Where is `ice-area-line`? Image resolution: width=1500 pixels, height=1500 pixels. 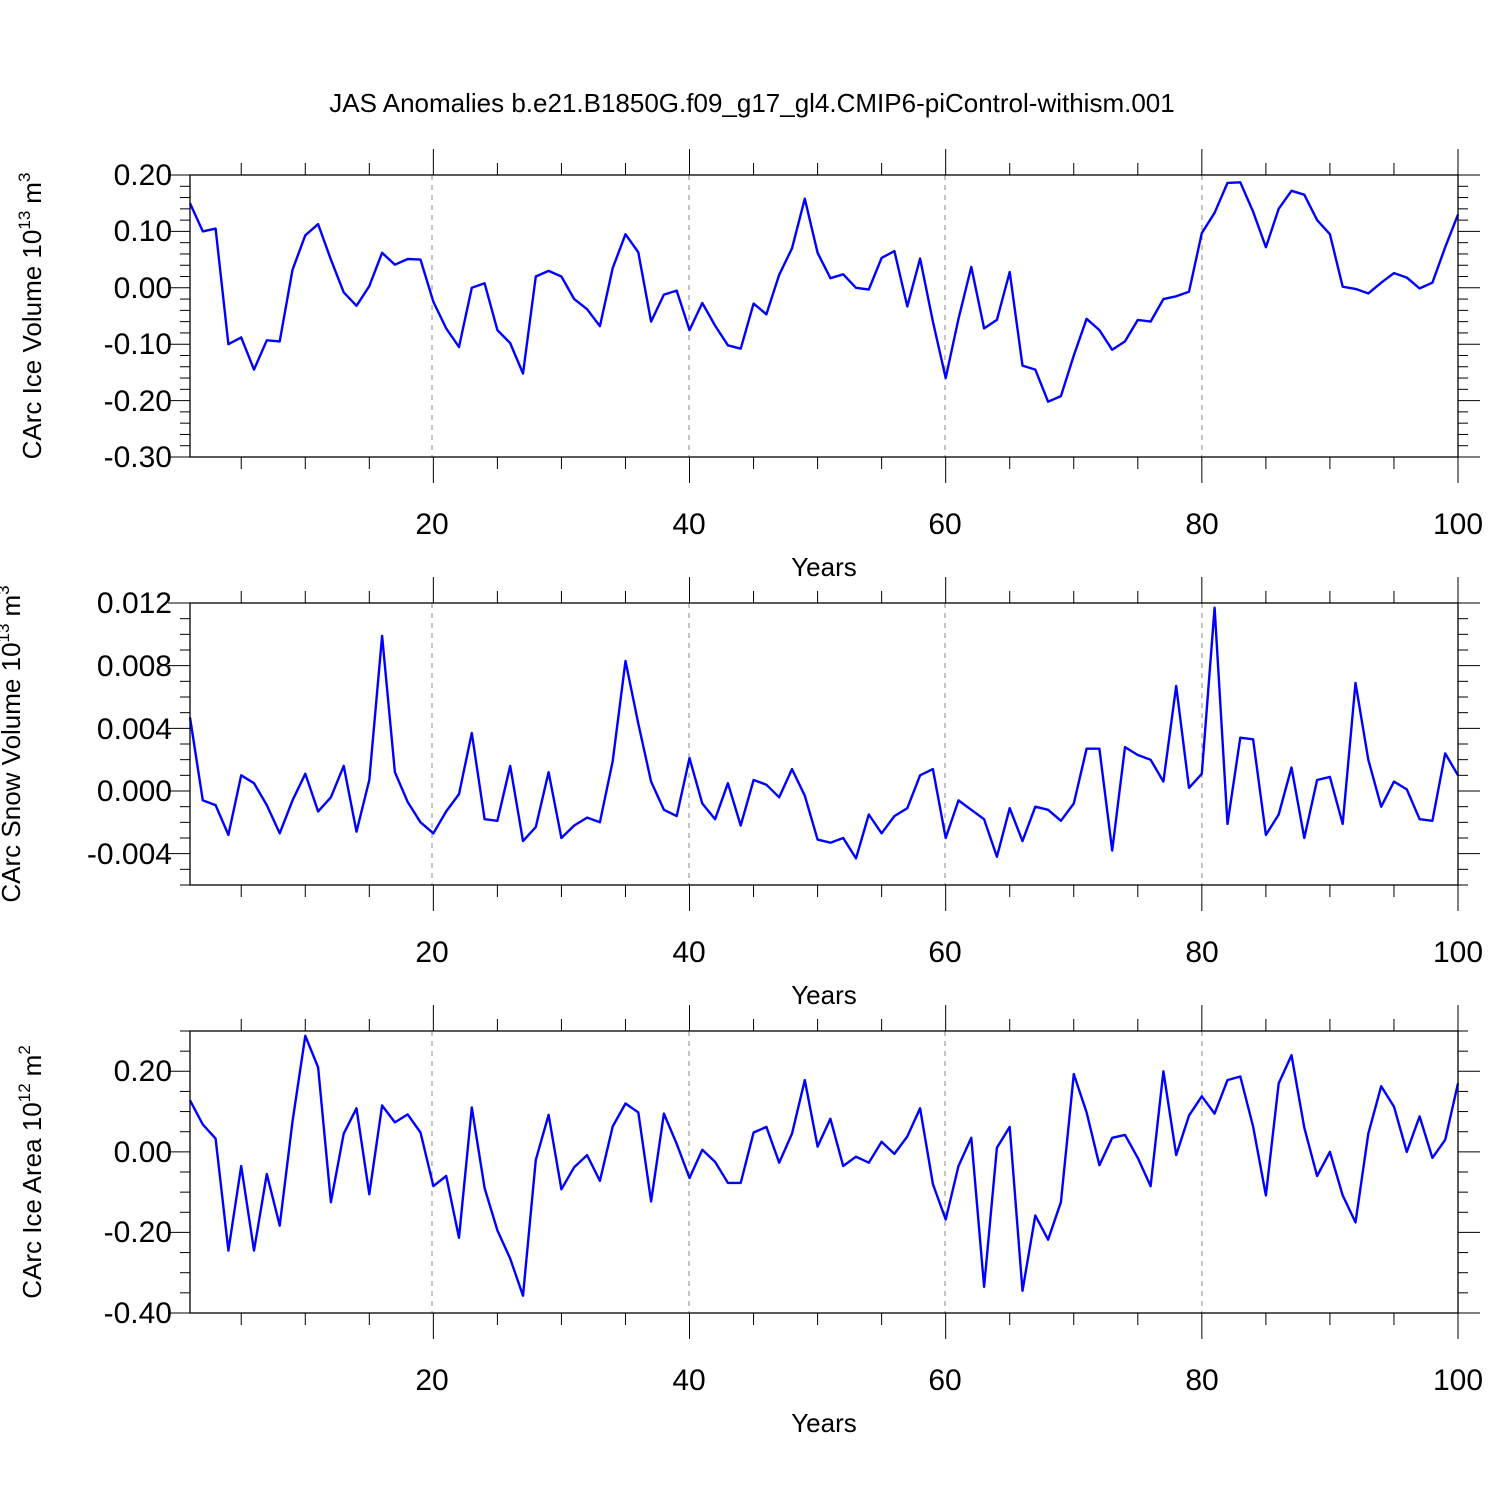
ice-area-line is located at coordinates (824, 1165).